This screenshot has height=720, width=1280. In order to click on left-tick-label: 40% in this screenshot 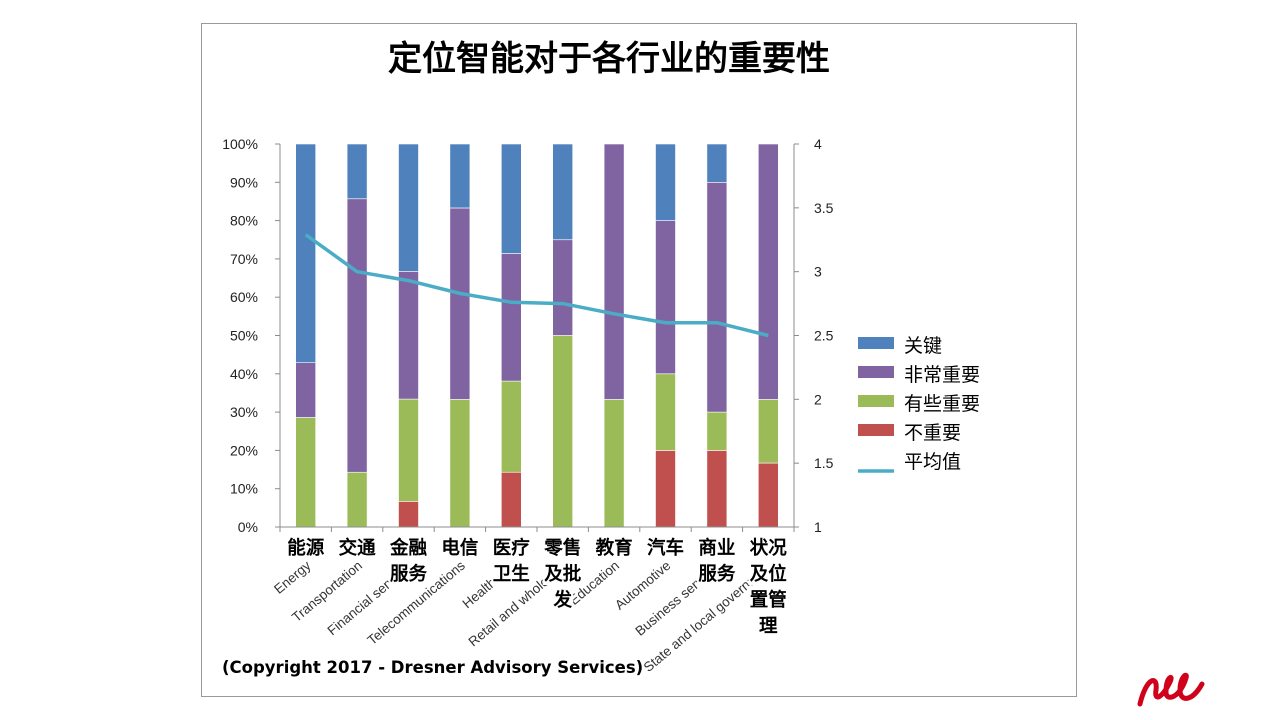, I will do `click(244, 374)`.